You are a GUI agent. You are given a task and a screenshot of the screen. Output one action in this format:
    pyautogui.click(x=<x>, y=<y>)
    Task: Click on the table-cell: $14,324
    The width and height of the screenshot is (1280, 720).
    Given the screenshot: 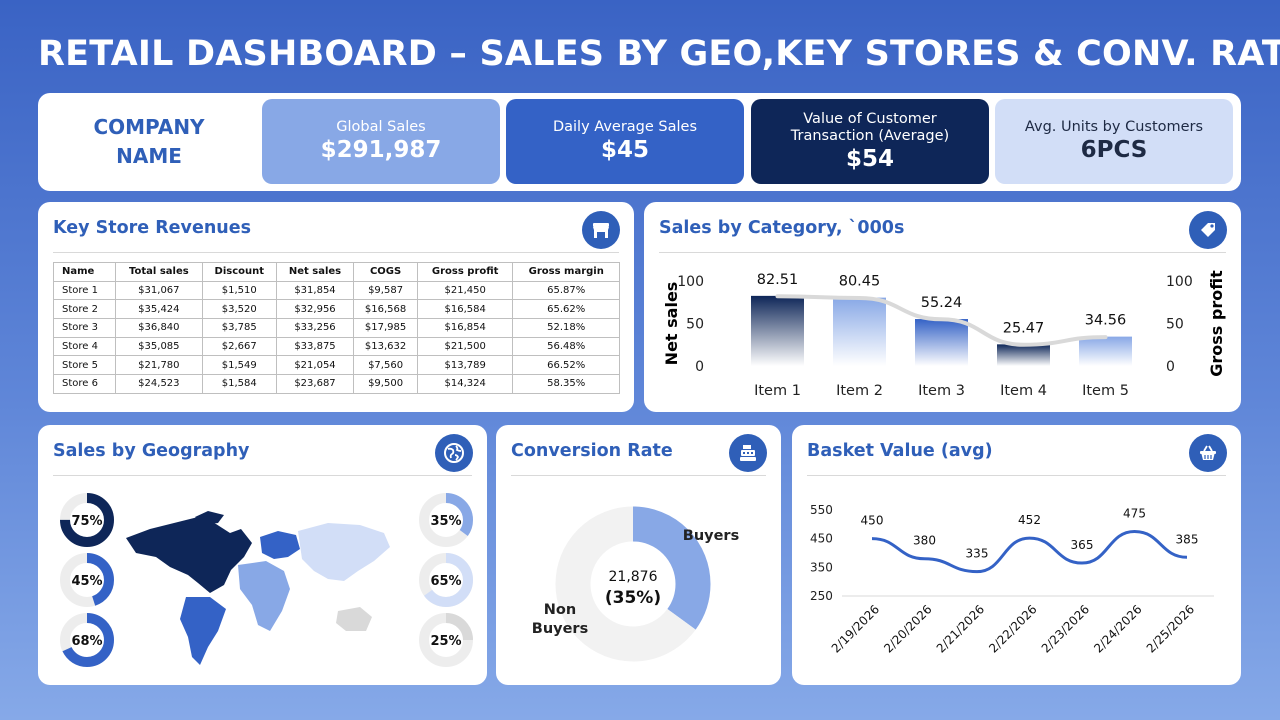 What is the action you would take?
    pyautogui.click(x=465, y=384)
    